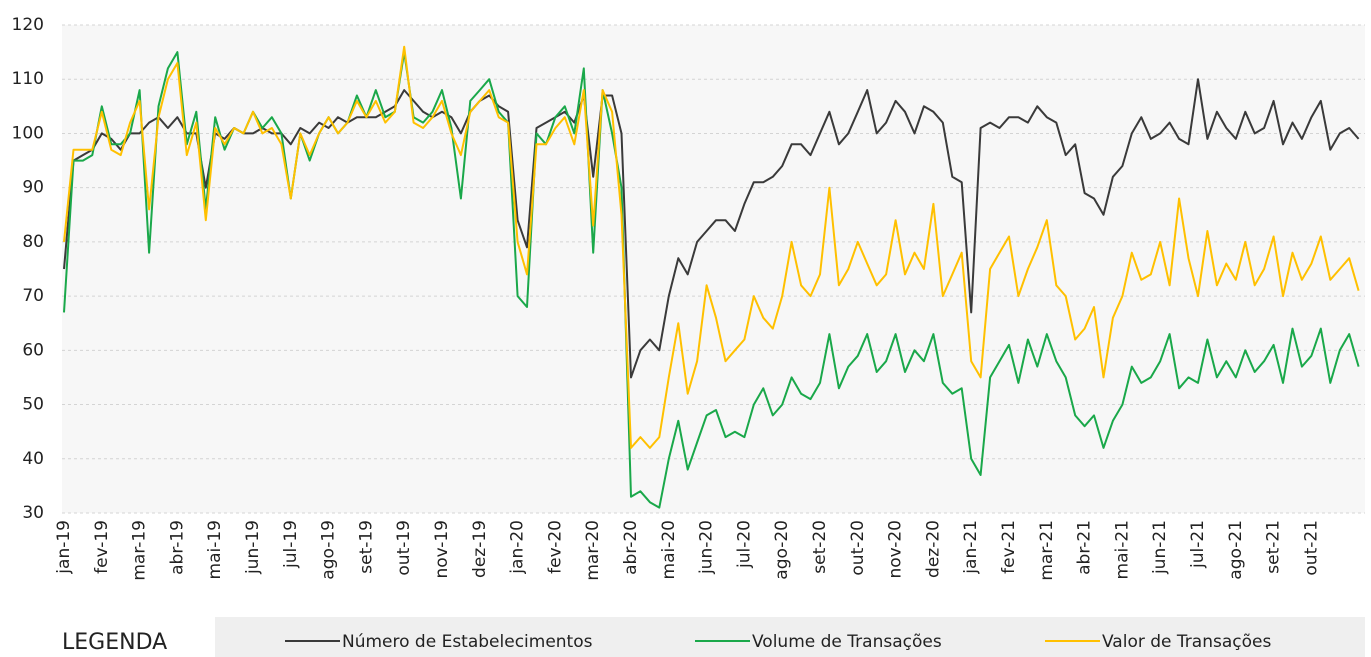 Image resolution: width=1371 pixels, height=657 pixels. I want to click on y-tick-label: 40, so click(33, 459).